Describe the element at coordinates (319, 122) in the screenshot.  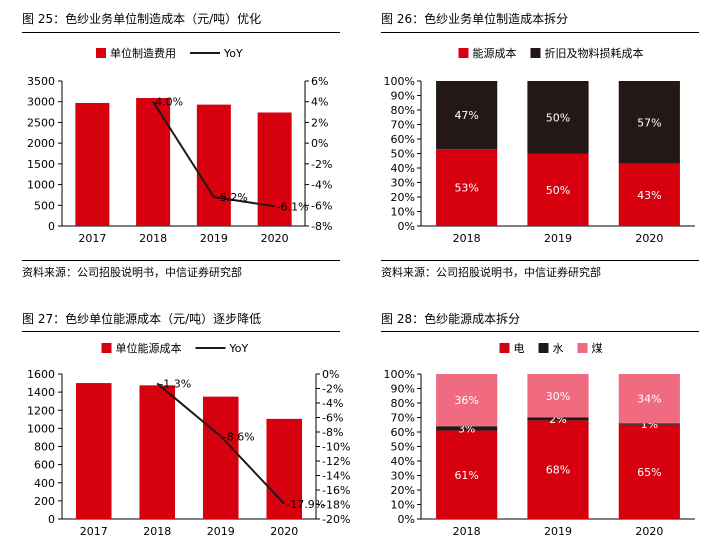
I see `y2-tick-label: 2%` at that location.